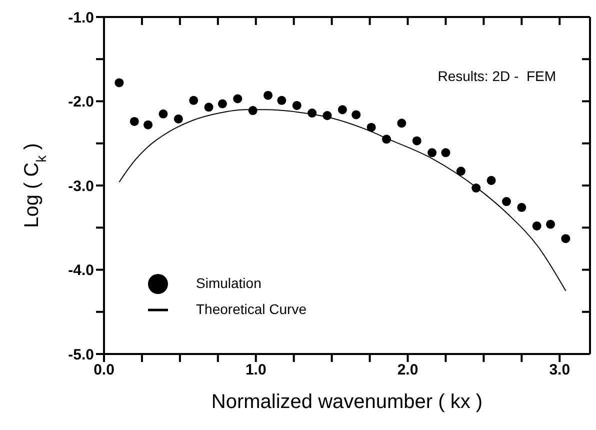 The width and height of the screenshot is (596, 430). What do you see at coordinates (81, 17) in the screenshot?
I see `y-tick-label: -1.0` at bounding box center [81, 17].